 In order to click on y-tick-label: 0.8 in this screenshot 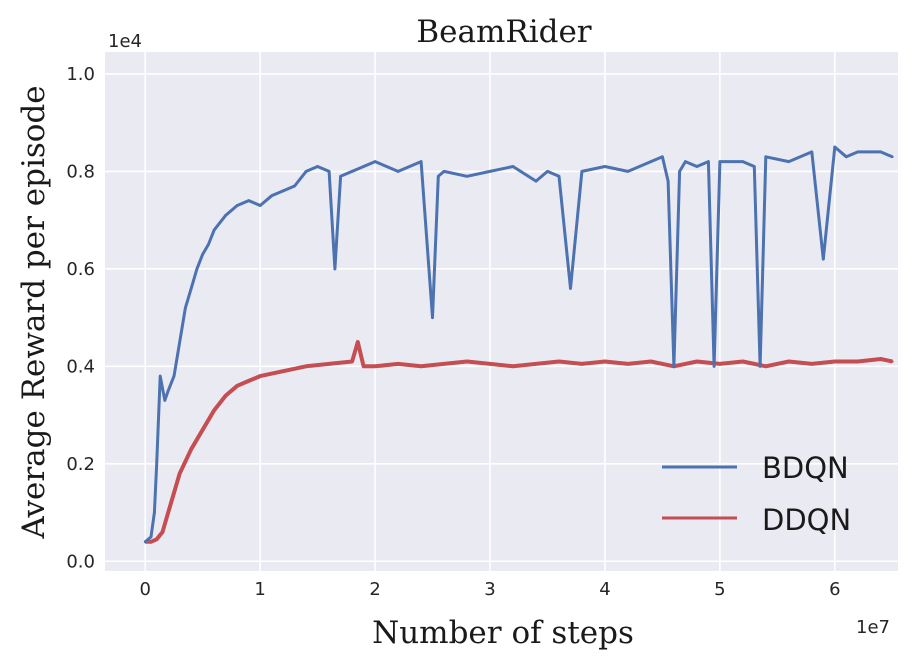, I will do `click(80, 171)`.